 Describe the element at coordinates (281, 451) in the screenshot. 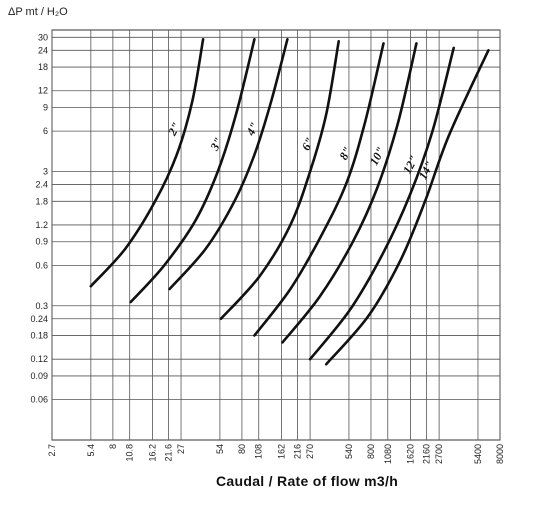

I see `x-tick-label: 162` at that location.